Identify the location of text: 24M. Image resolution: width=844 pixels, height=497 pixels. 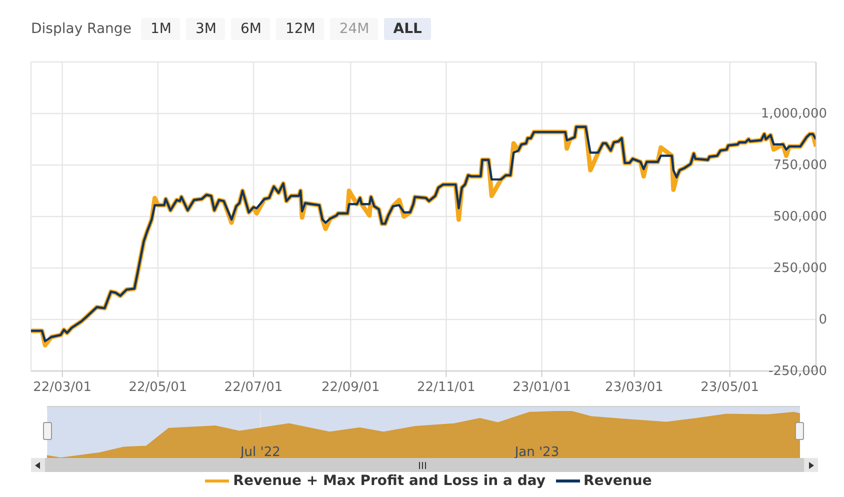
(354, 29).